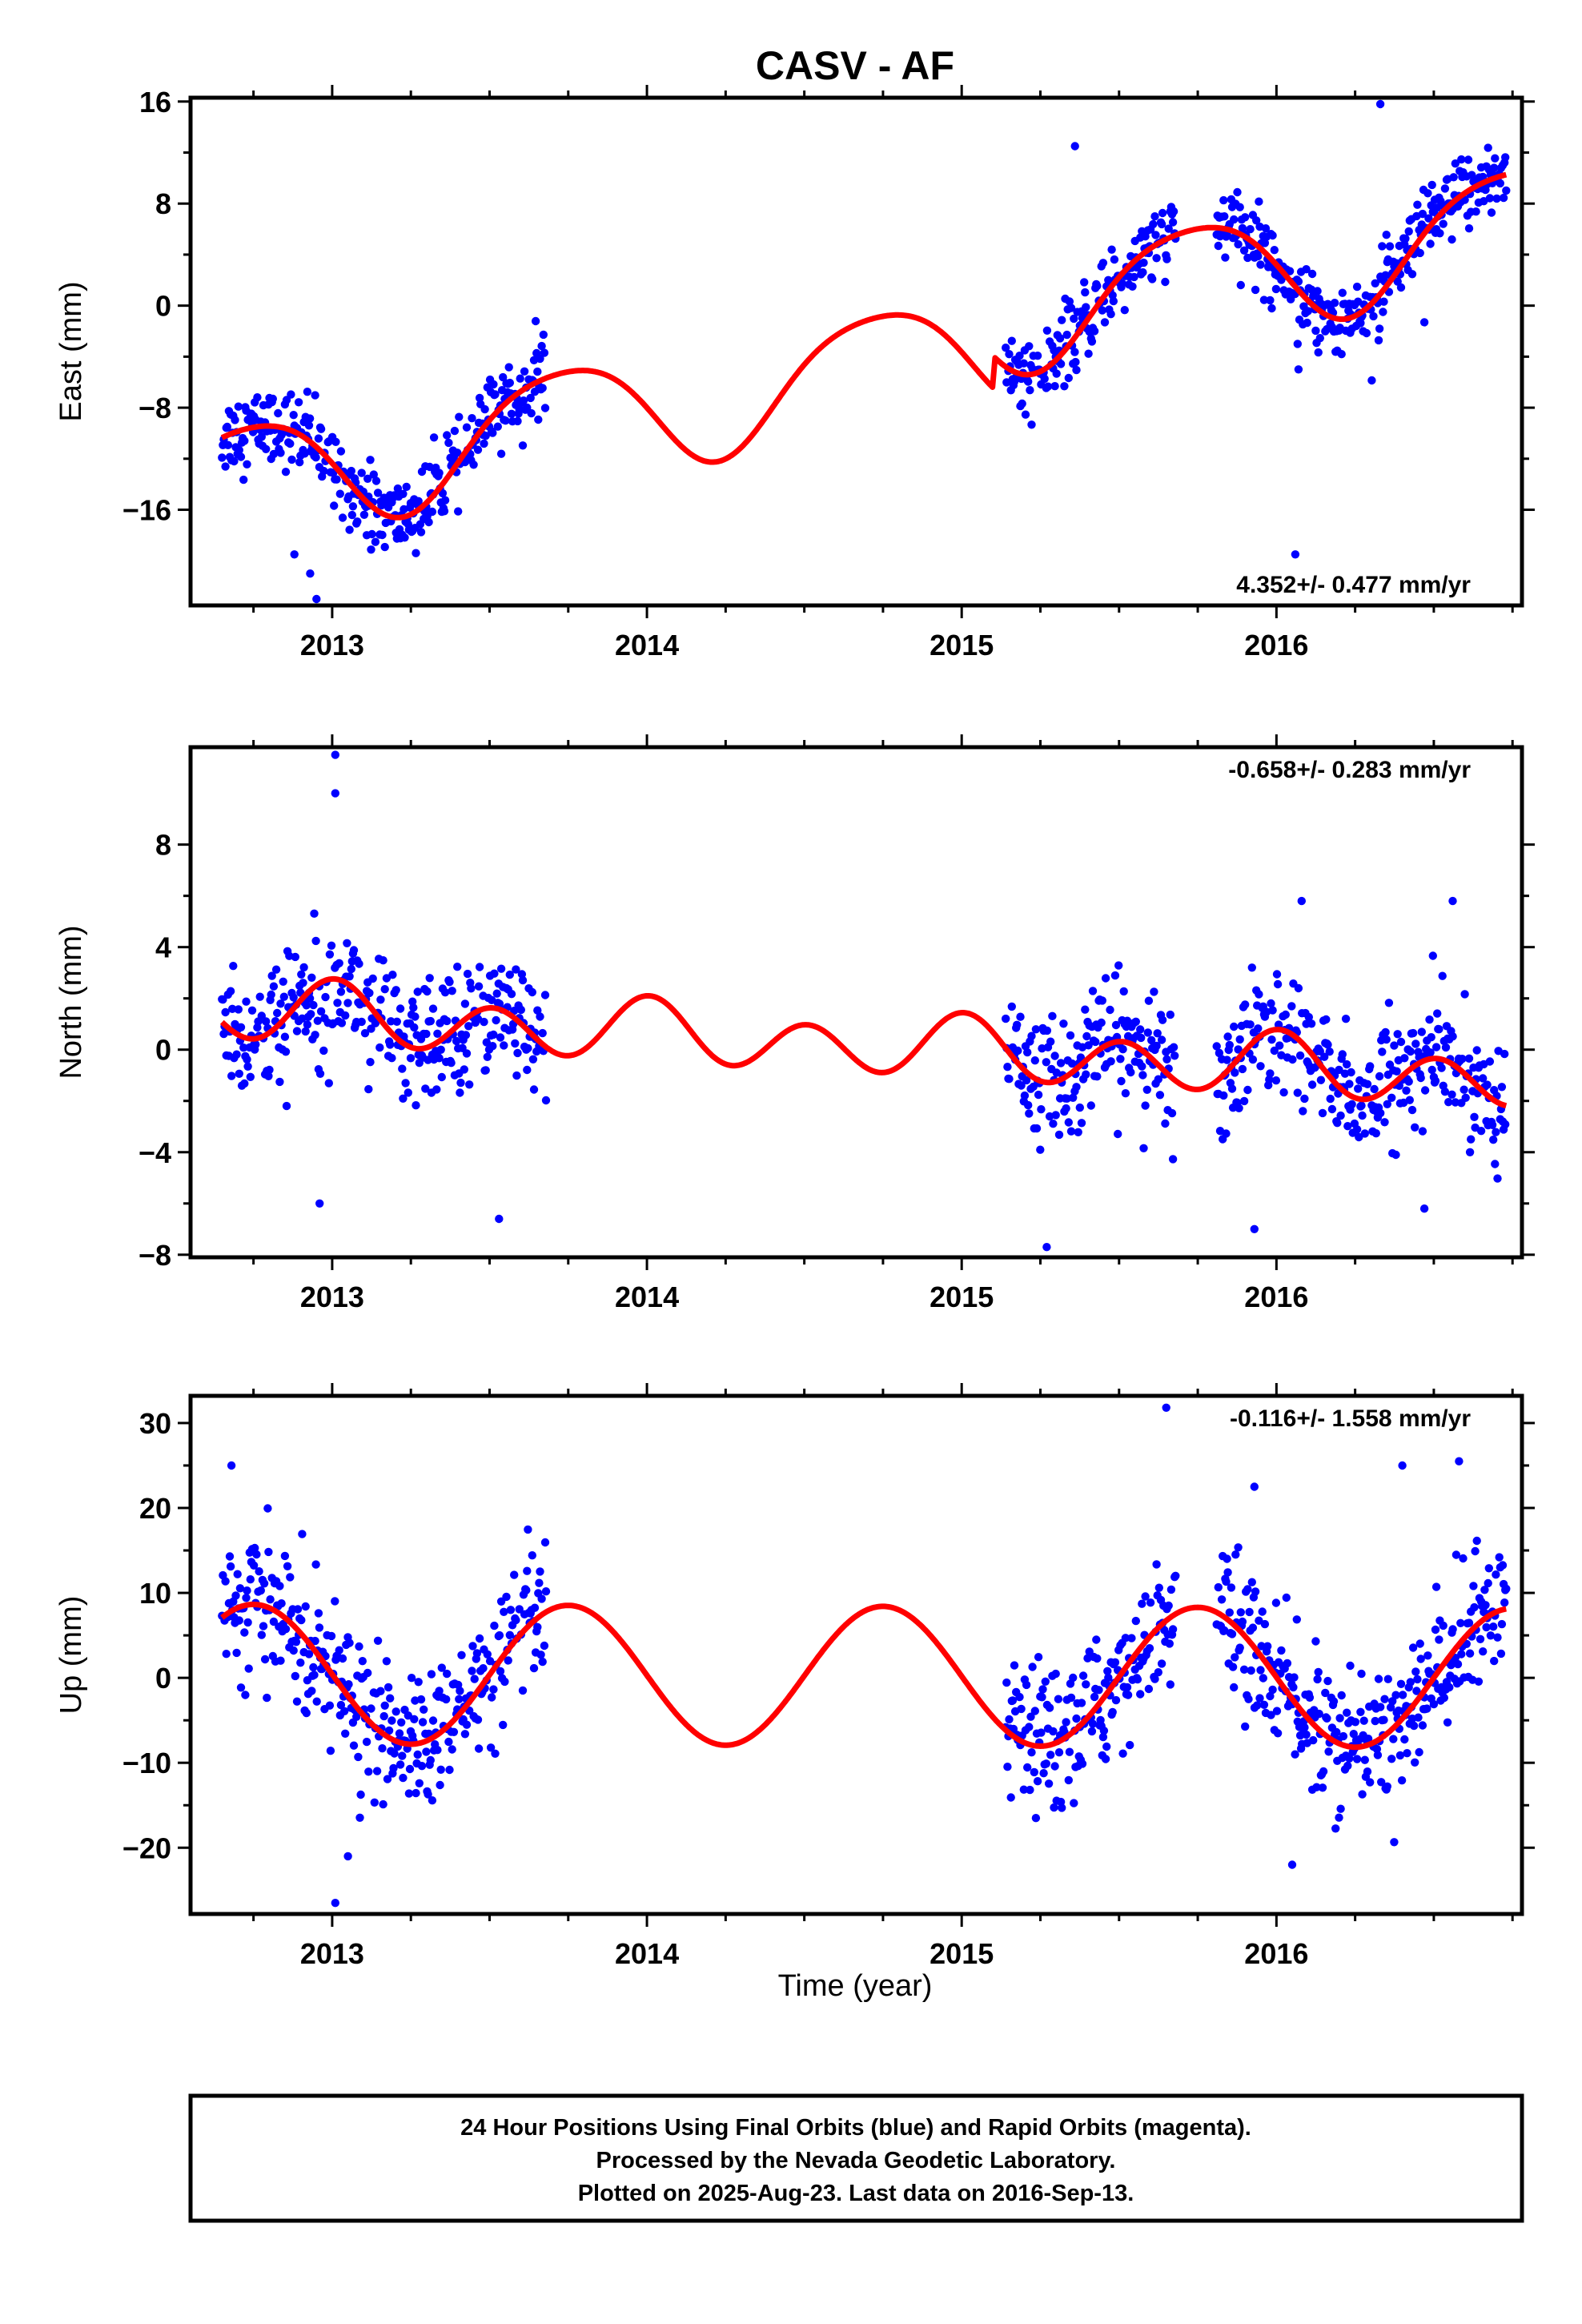  What do you see at coordinates (163, 1050) in the screenshot?
I see `y-tick-label: 0` at bounding box center [163, 1050].